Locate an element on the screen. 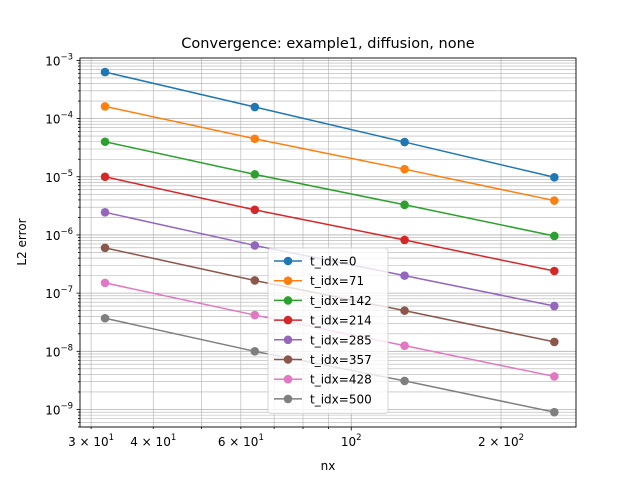  legend-entry: t_idx=71 is located at coordinates (319, 281).